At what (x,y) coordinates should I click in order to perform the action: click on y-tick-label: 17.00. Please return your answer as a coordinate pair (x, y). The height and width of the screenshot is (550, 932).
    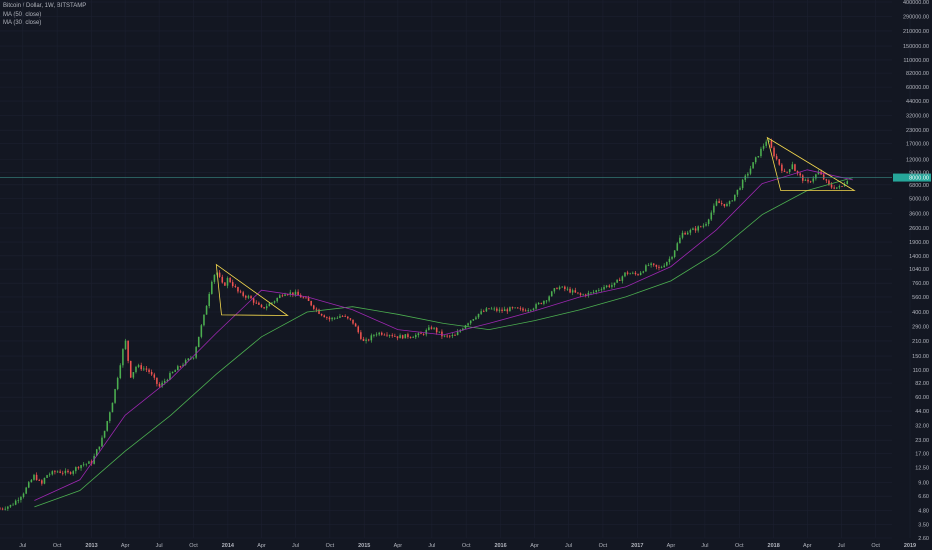
    Looking at the image, I should click on (922, 455).